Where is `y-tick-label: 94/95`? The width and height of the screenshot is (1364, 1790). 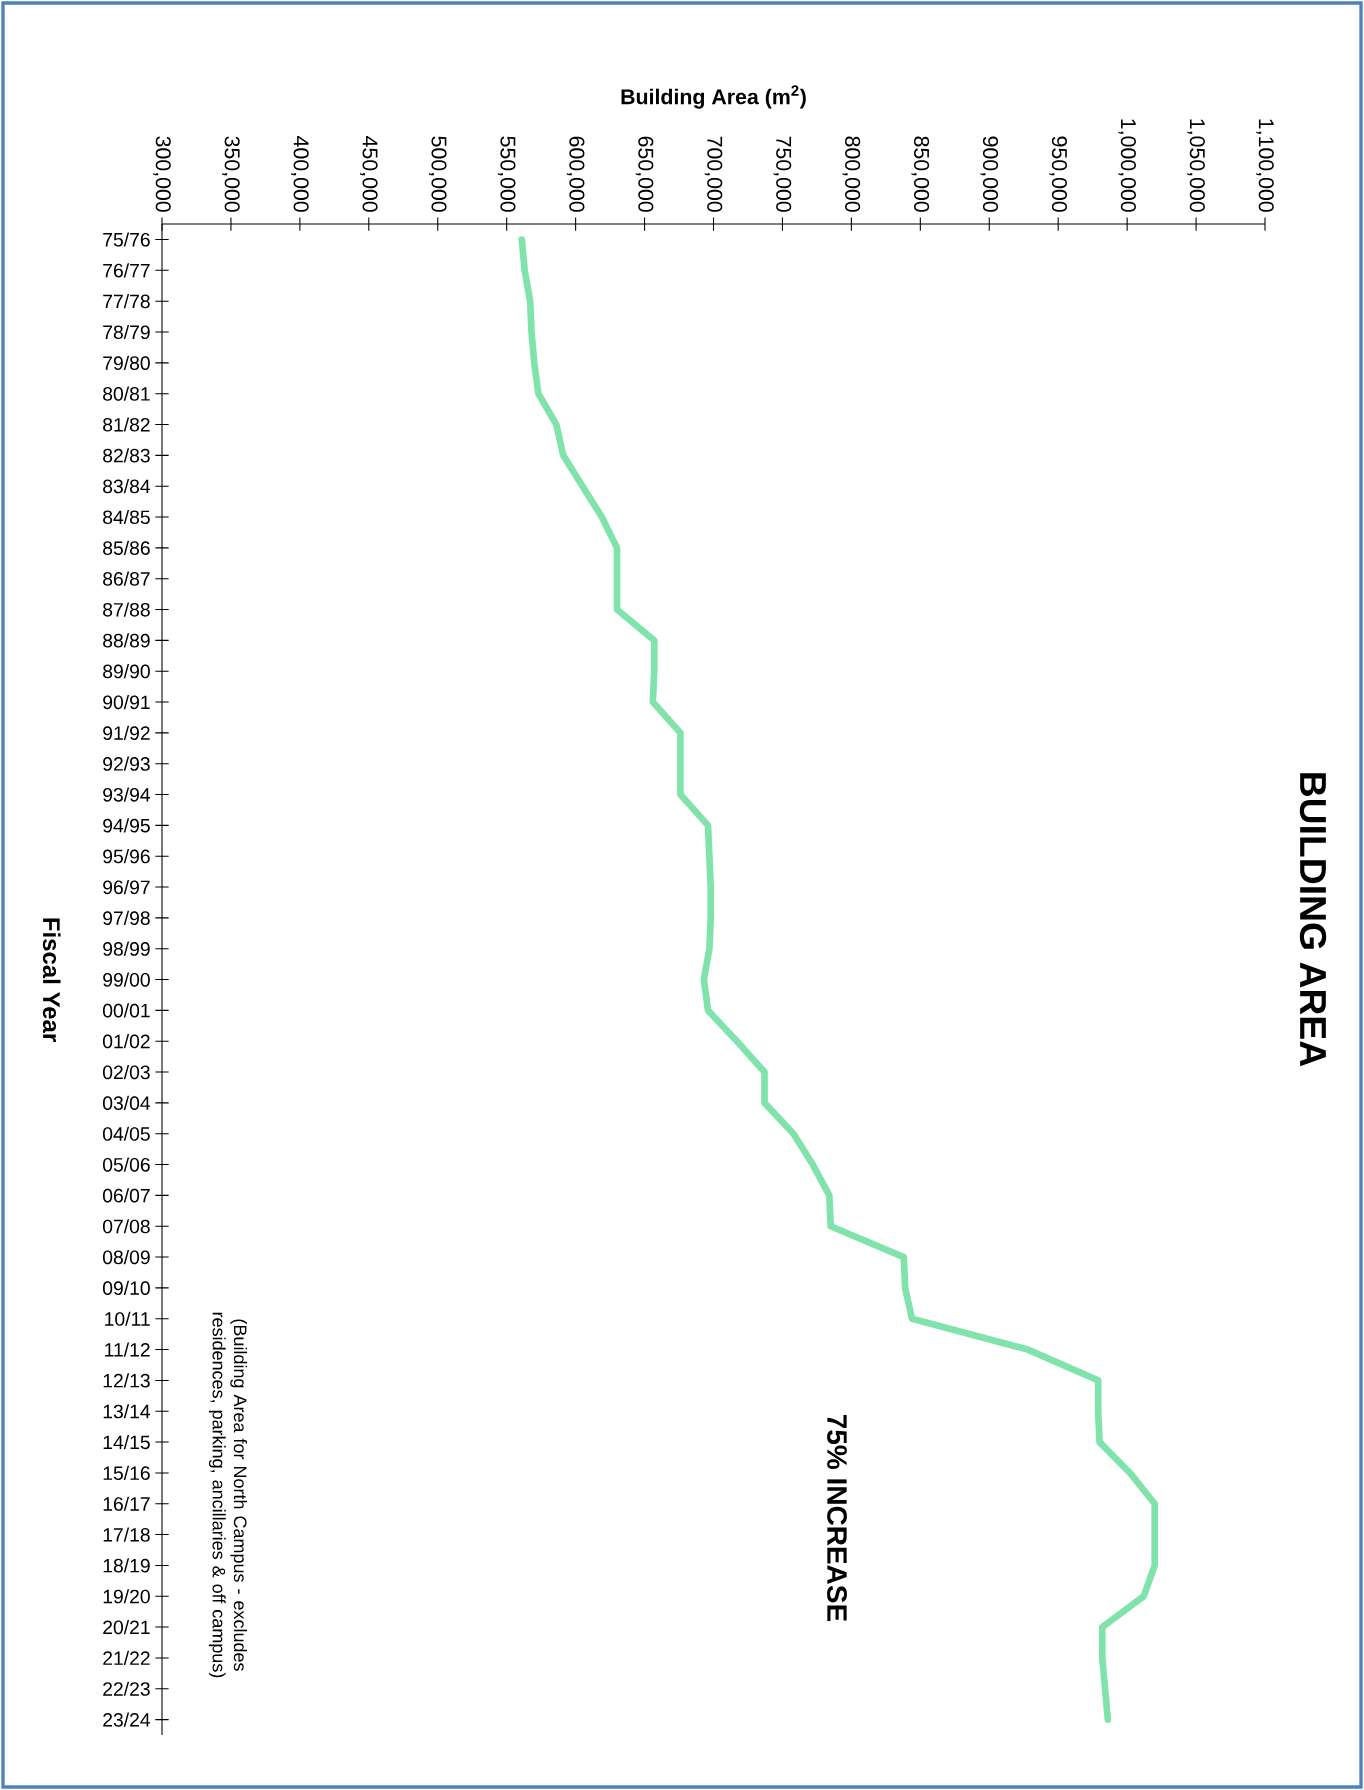
y-tick-label: 94/95 is located at coordinates (126, 825).